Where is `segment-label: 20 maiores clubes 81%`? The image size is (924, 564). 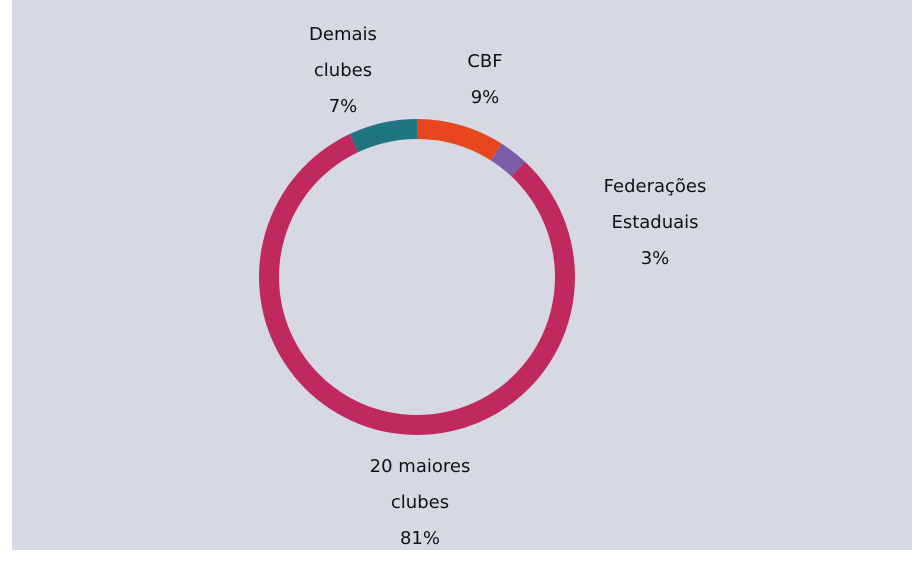
segment-label: 20 maiores clubes 81% is located at coordinates (420, 503).